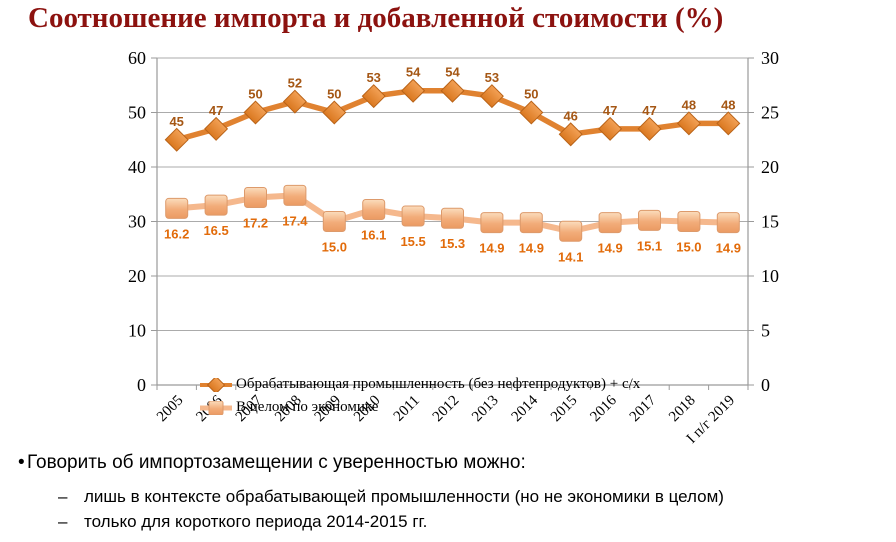  I want to click on data-label: 14.1, so click(570, 256).